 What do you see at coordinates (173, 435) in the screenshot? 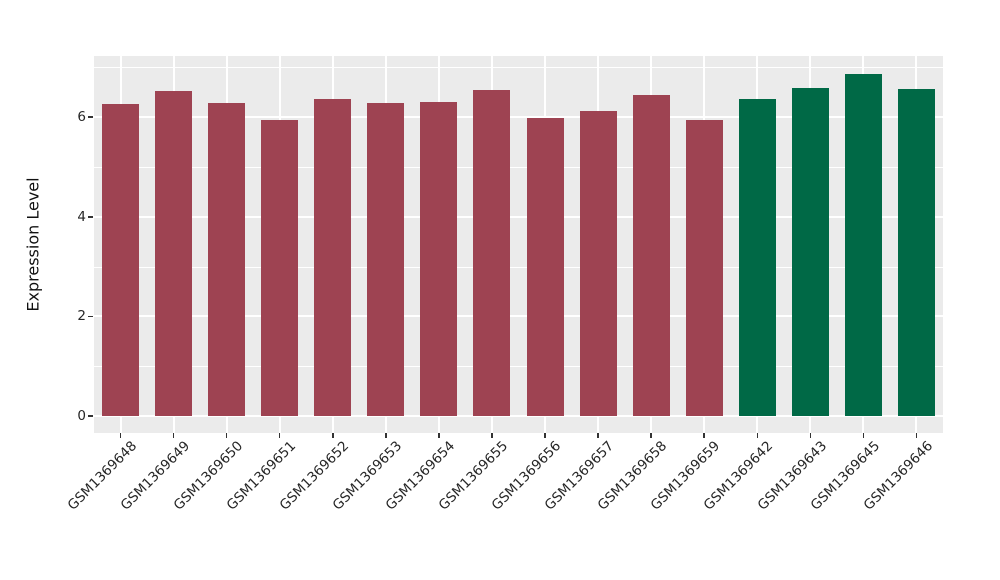
I see `x-tick-mark-GSM1369649` at bounding box center [173, 435].